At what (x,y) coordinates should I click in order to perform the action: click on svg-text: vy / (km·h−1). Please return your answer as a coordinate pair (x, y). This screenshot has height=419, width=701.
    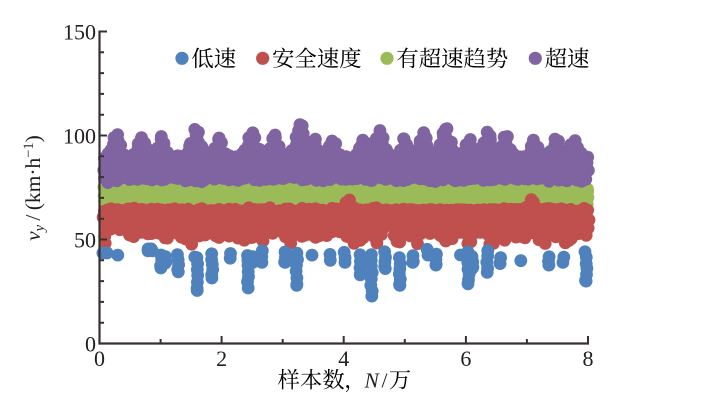
    Looking at the image, I should click on (34, 188).